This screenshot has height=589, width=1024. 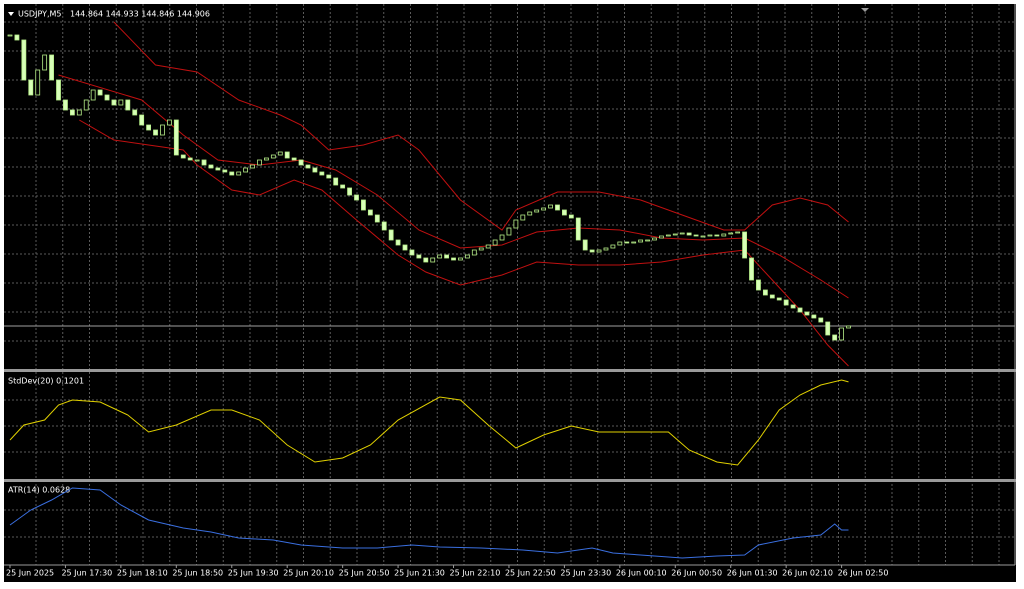 What do you see at coordinates (475, 573) in the screenshot?
I see `time-label: 25 Jun 22:10` at bounding box center [475, 573].